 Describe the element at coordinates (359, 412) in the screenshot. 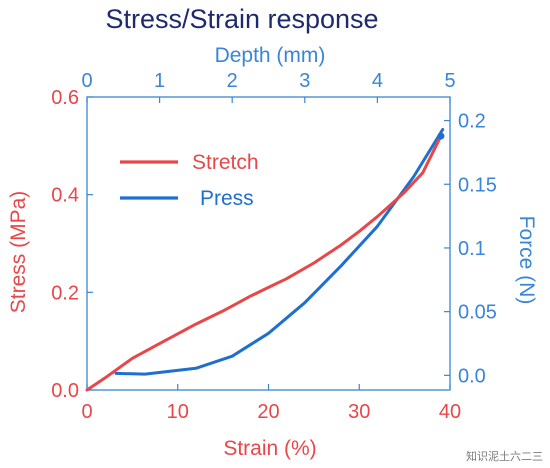

I see `x-tick-label: 30` at that location.